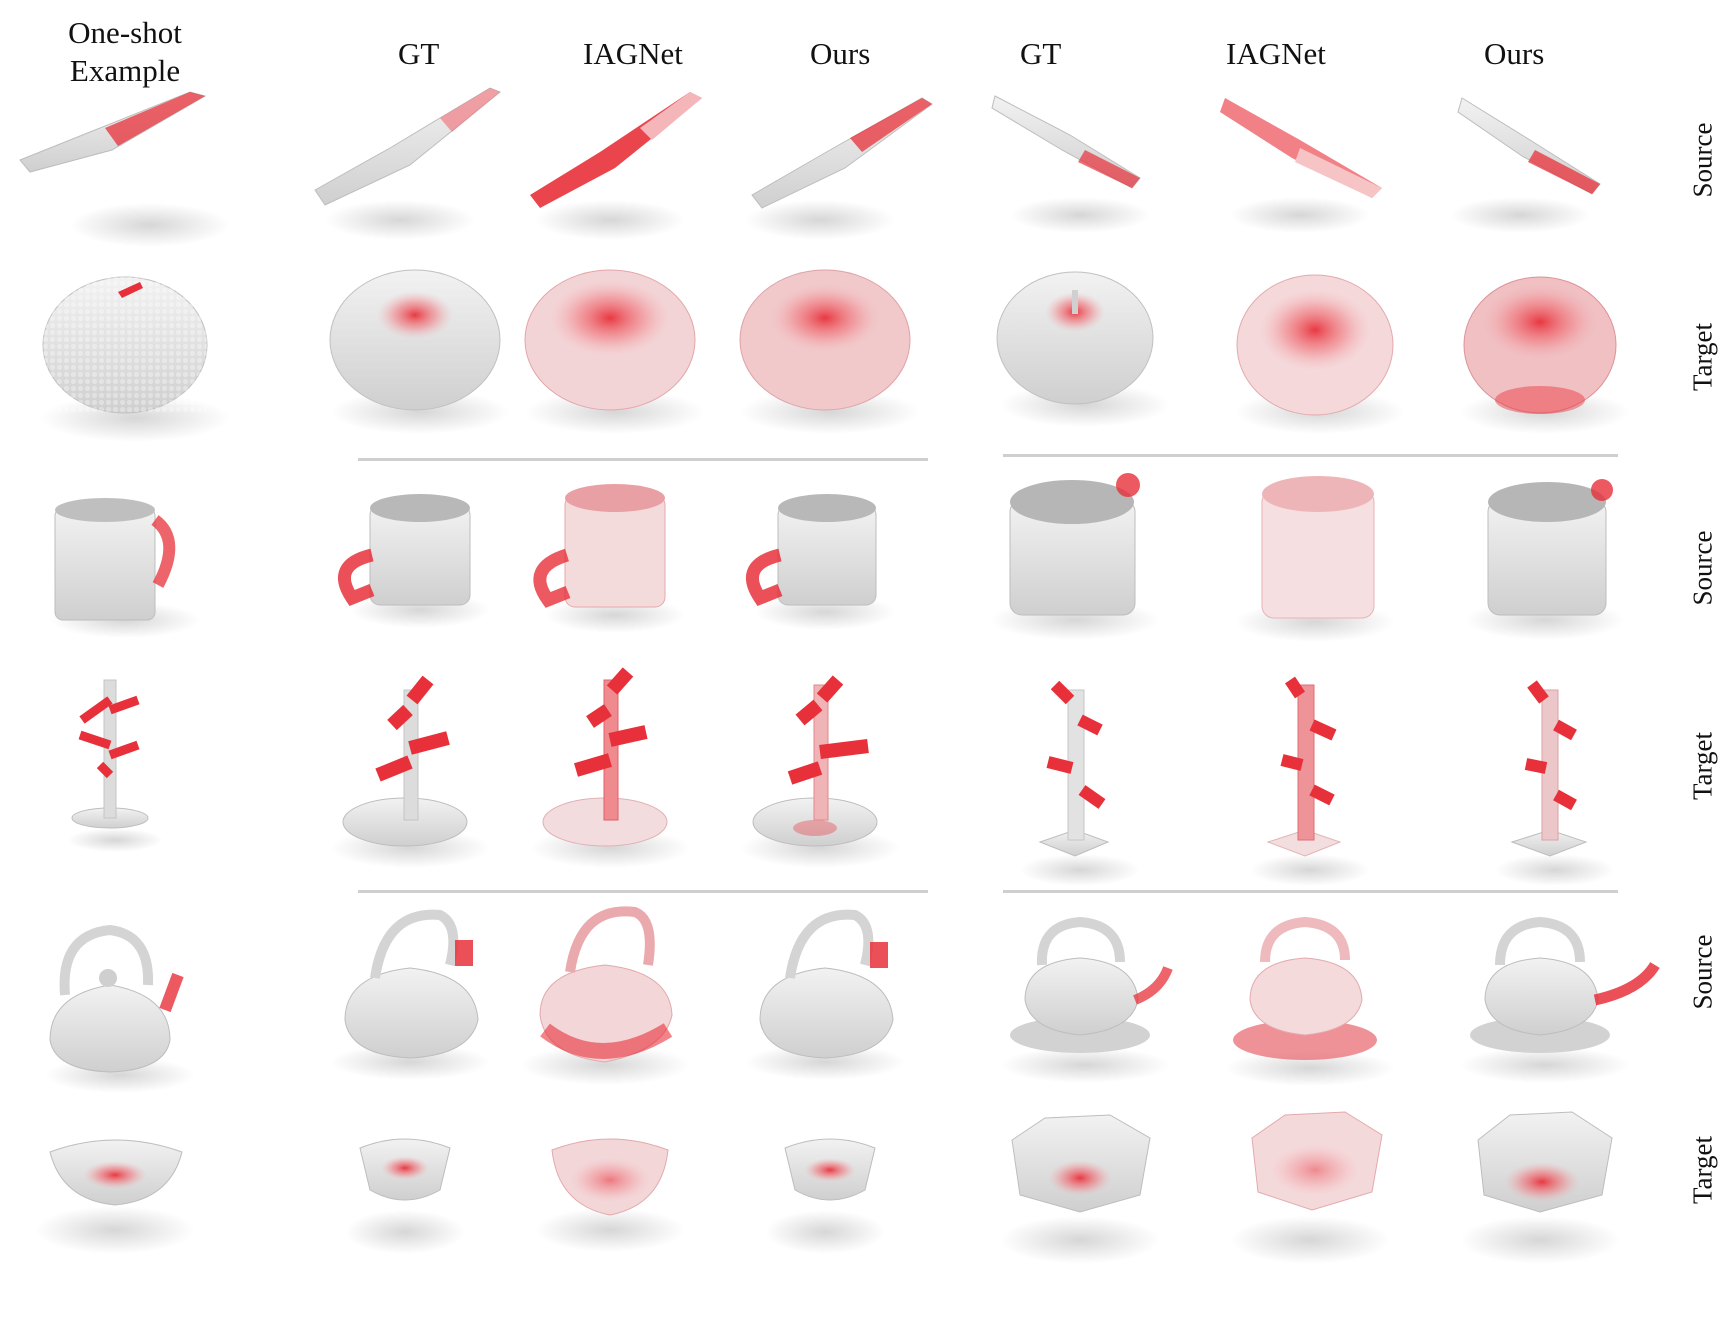 Image resolution: width=1734 pixels, height=1317 pixels. What do you see at coordinates (1545, 355) in the screenshot?
I see `apple-ours-right` at bounding box center [1545, 355].